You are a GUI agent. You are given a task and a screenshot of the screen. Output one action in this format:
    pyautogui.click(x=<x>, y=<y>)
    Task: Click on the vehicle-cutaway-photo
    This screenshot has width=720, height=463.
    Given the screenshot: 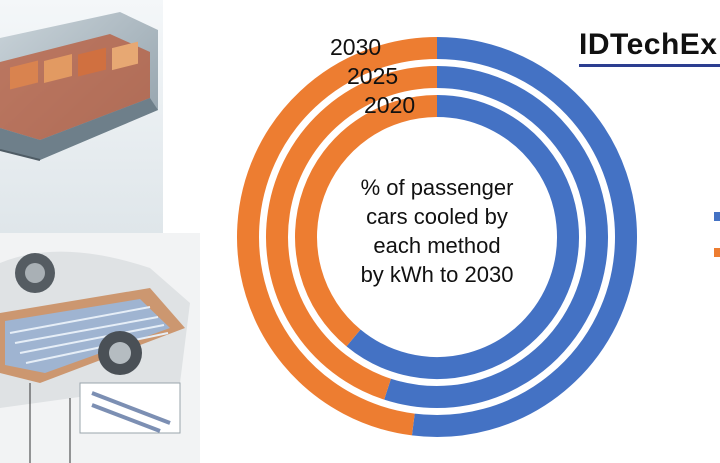 What is the action you would take?
    pyautogui.click(x=100, y=348)
    